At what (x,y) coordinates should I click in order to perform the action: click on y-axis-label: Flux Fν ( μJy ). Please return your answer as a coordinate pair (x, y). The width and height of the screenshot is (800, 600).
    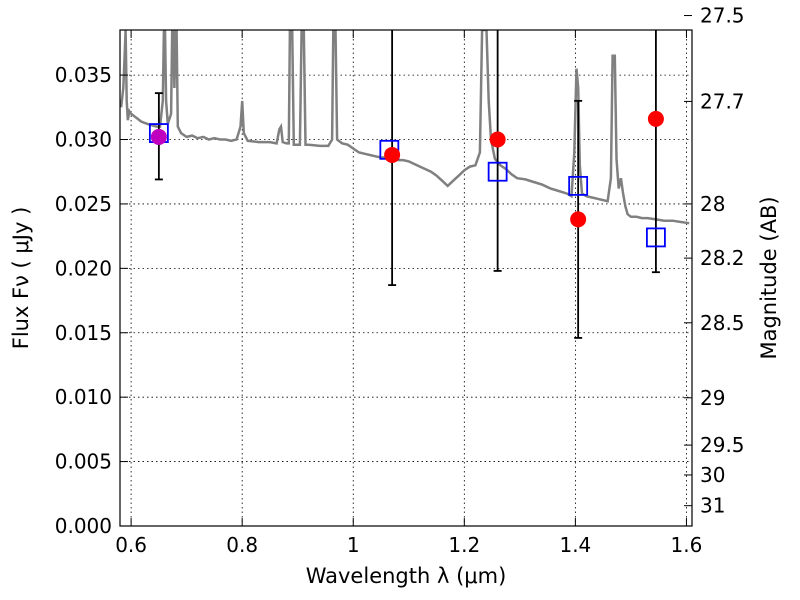
    Looking at the image, I should click on (21, 278).